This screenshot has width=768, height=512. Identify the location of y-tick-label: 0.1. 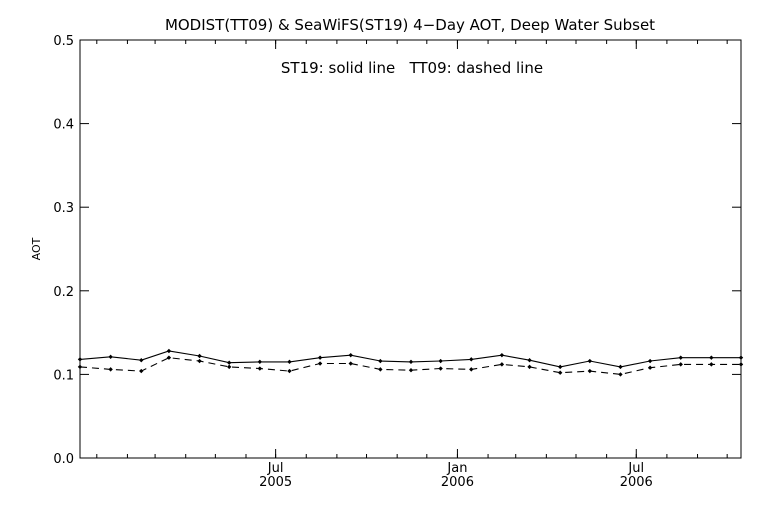
(63, 375).